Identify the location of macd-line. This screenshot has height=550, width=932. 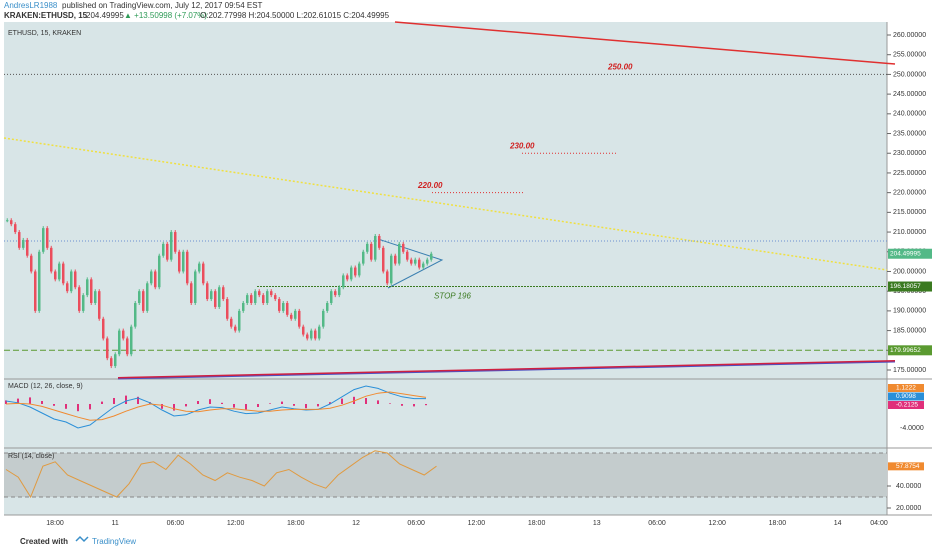
(215, 407).